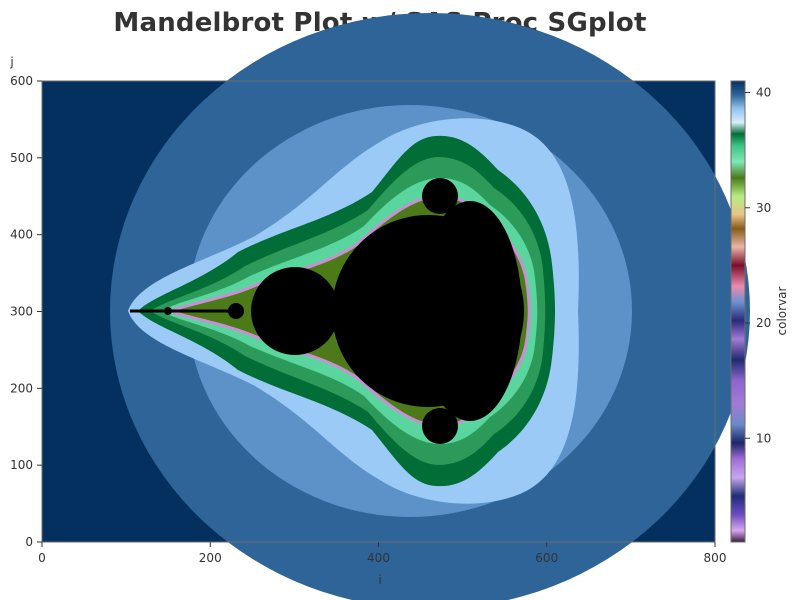 The image size is (800, 600). Describe the element at coordinates (21, 465) in the screenshot. I see `y-tick-label: 100` at that location.